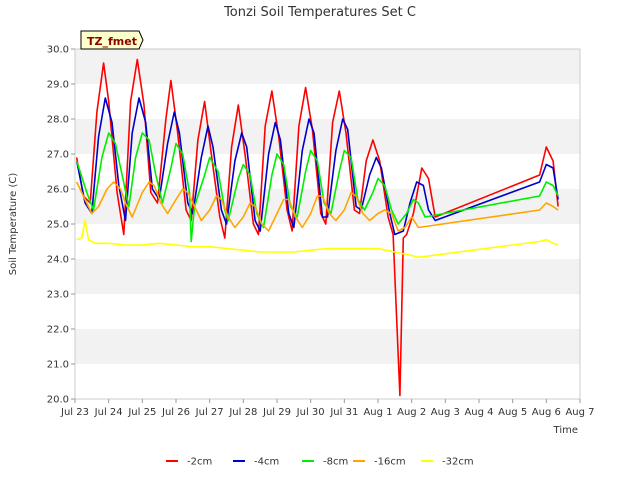 This screenshot has width=640, height=480. What do you see at coordinates (335, 462) in the screenshot?
I see `legend-label: -8cm` at bounding box center [335, 462].